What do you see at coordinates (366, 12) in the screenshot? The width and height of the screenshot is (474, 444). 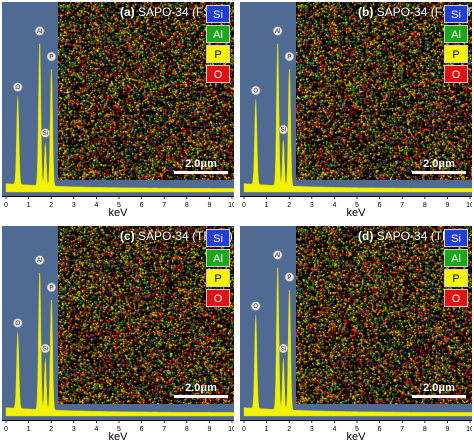 I see `panel-label: (b)` at bounding box center [366, 12].